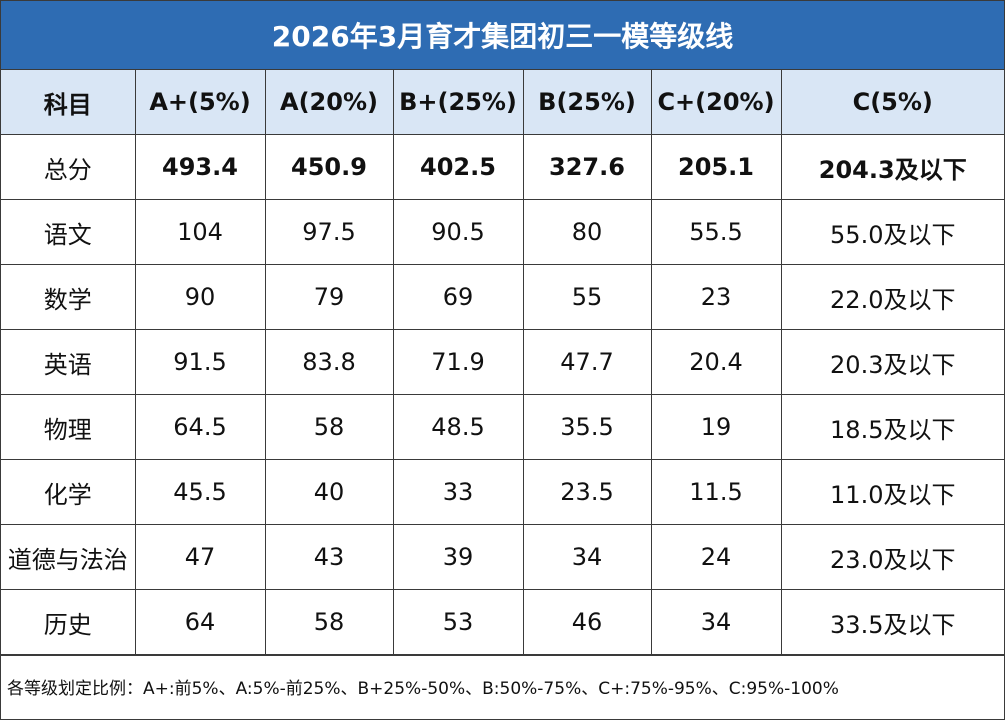 The height and width of the screenshot is (720, 1005). I want to click on score-cell: 90.5, so click(458, 232).